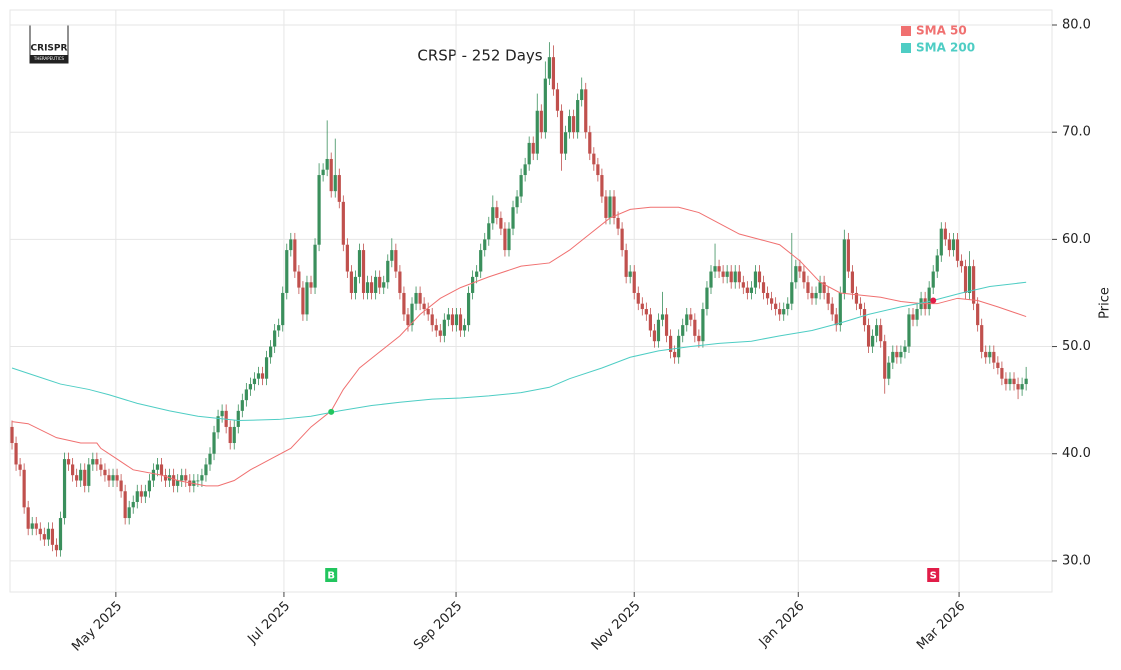  I want to click on legend-swatch, so click(906, 31).